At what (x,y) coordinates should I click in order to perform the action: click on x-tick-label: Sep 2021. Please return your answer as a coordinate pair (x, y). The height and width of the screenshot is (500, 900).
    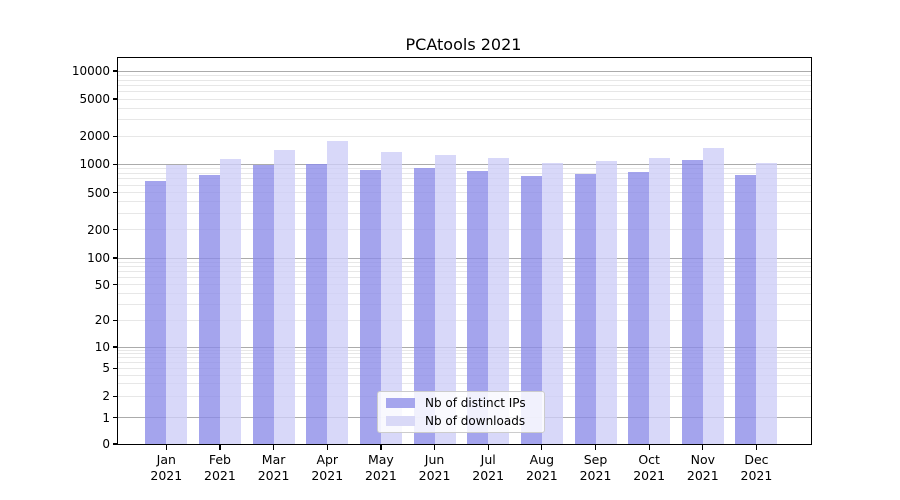
    Looking at the image, I should click on (596, 468).